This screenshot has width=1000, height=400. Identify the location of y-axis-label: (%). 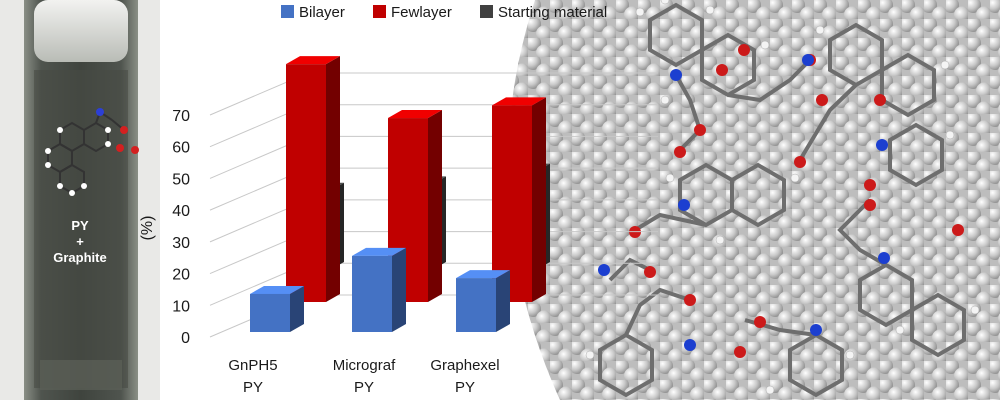
(147, 228).